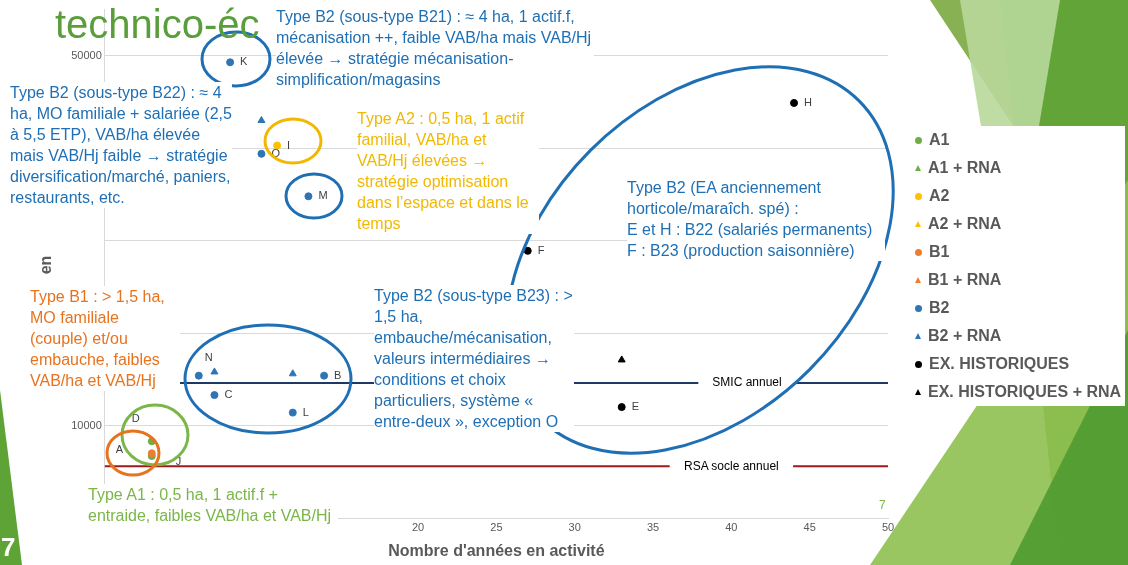 Image resolution: width=1128 pixels, height=565 pixels. Describe the element at coordinates (157, 24) in the screenshot. I see `chart-title: technico-éc` at that location.